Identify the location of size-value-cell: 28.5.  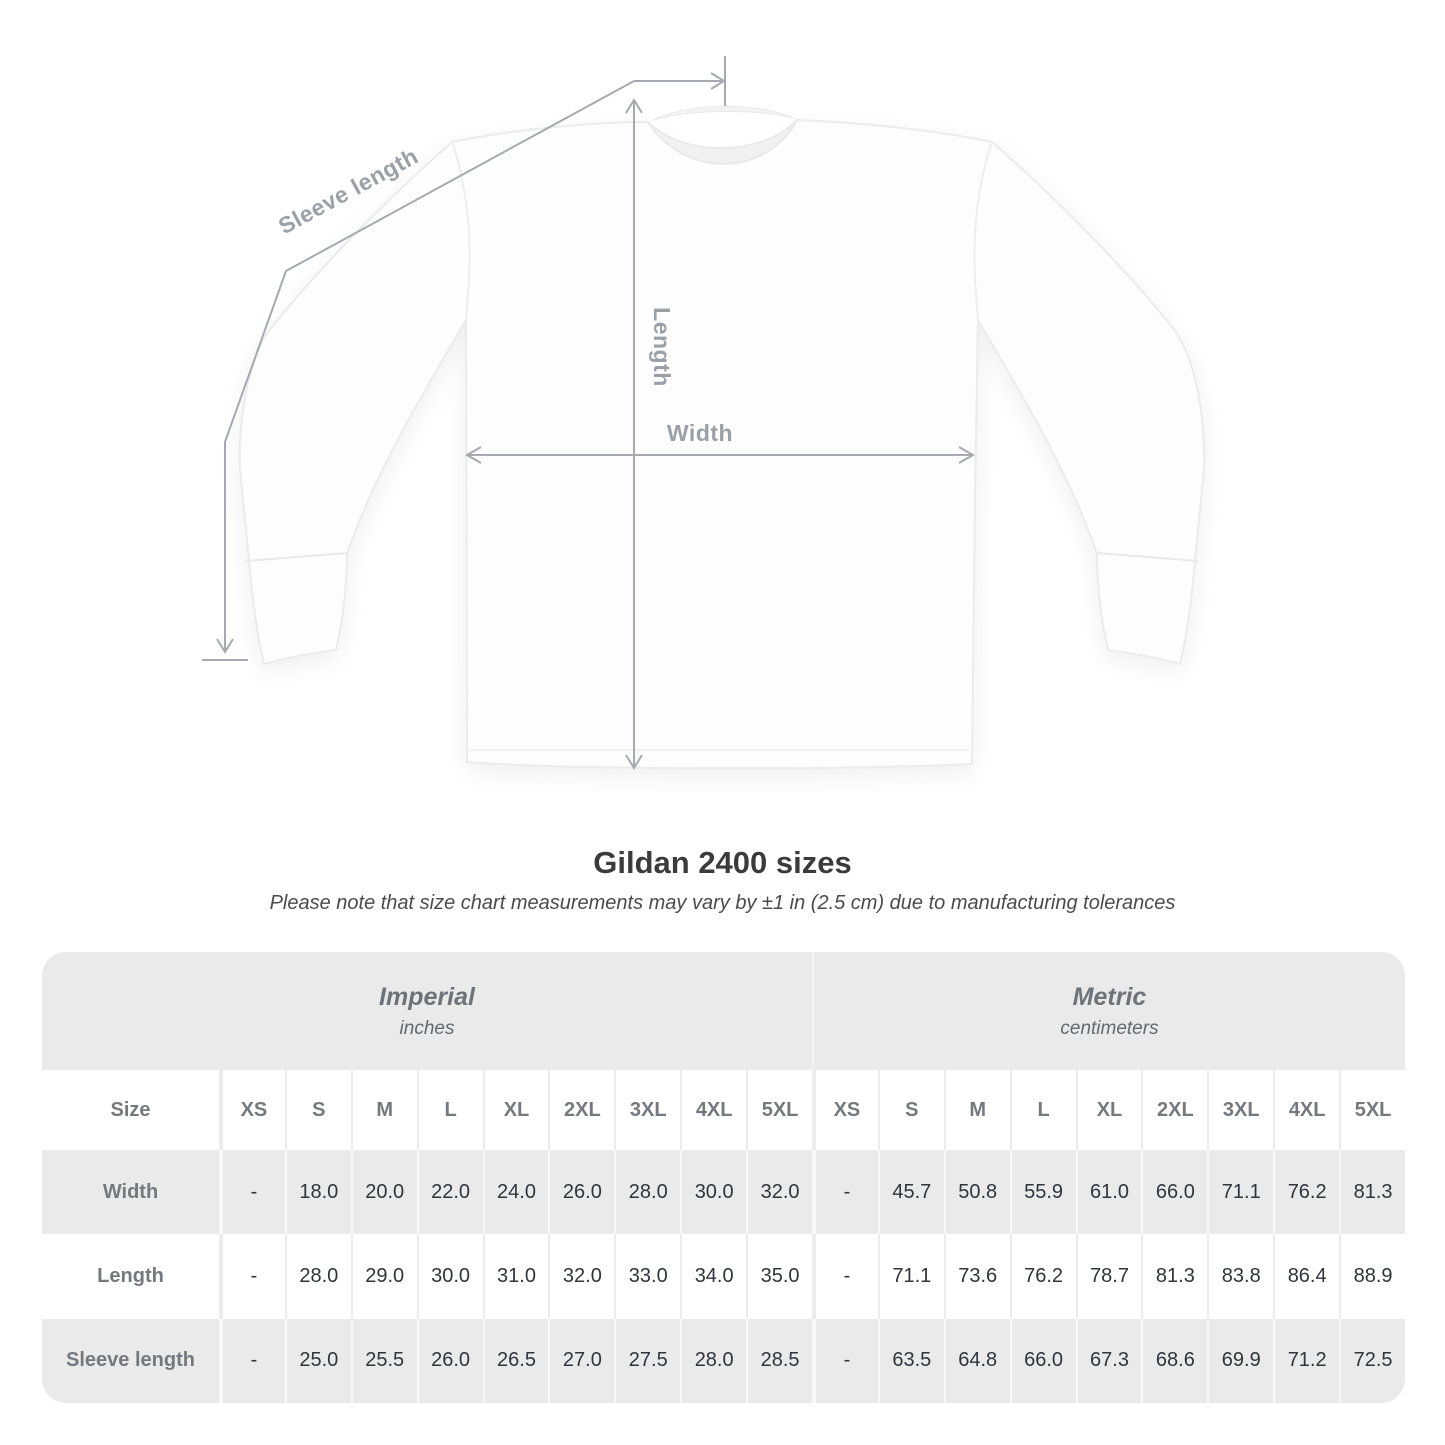
(779, 1360).